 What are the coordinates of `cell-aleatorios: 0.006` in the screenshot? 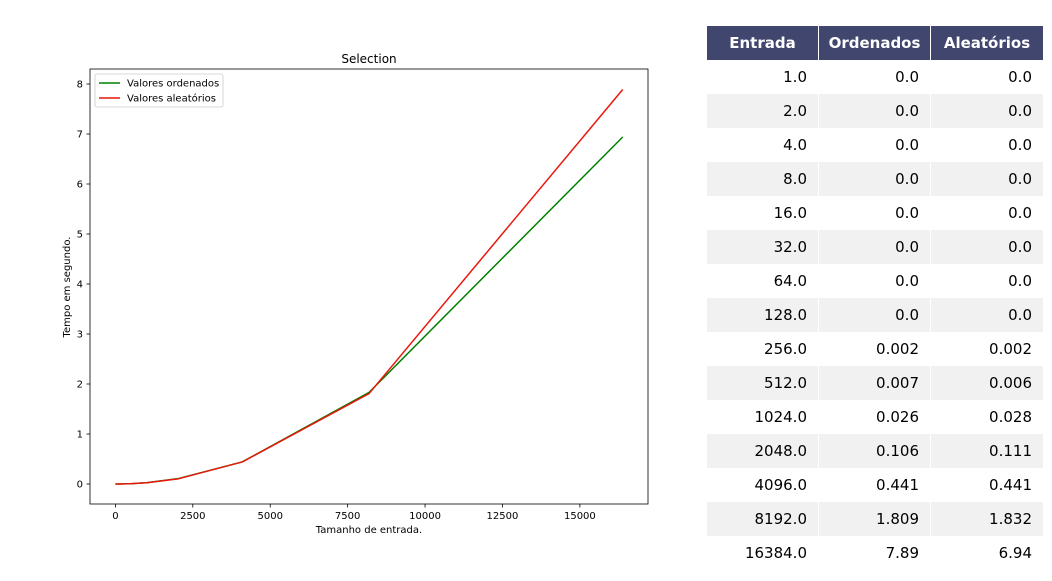 It's located at (987, 383).